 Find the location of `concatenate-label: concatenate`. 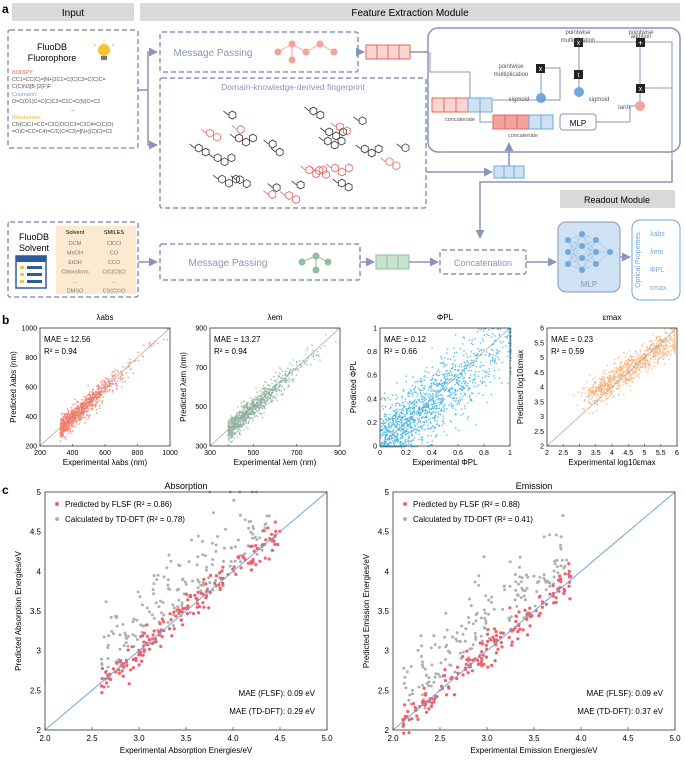

concatenate-label: concatenate is located at coordinates (460, 120).